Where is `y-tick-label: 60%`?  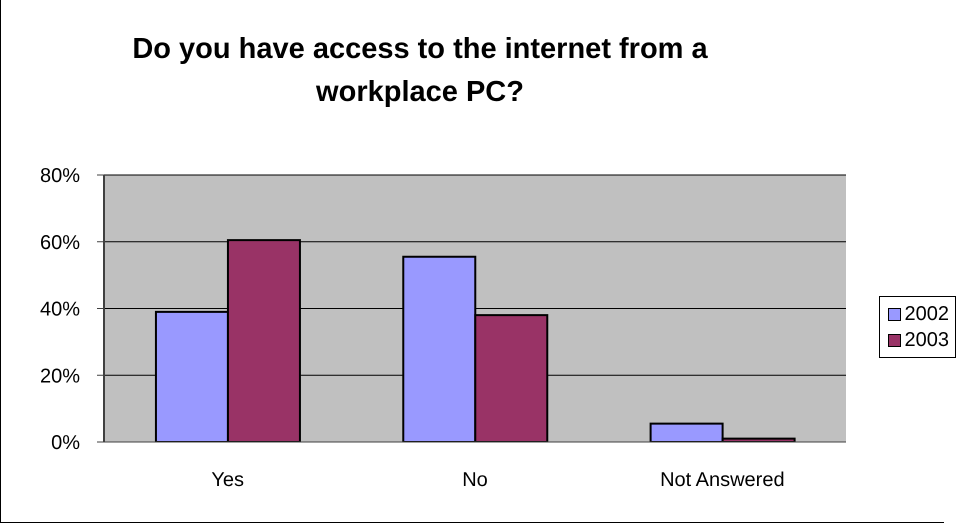
y-tick-label: 60% is located at coordinates (60, 243).